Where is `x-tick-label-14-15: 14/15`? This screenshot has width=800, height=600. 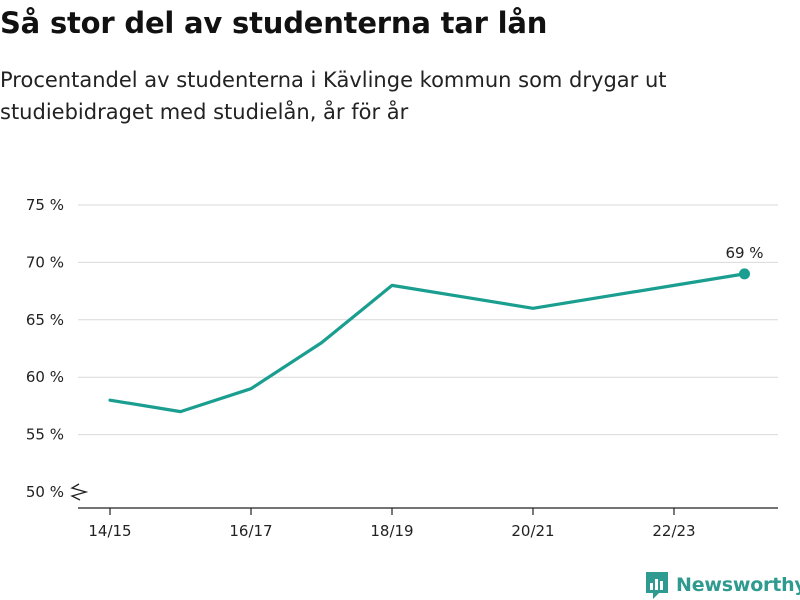 x-tick-label-14-15: 14/15 is located at coordinates (109, 531).